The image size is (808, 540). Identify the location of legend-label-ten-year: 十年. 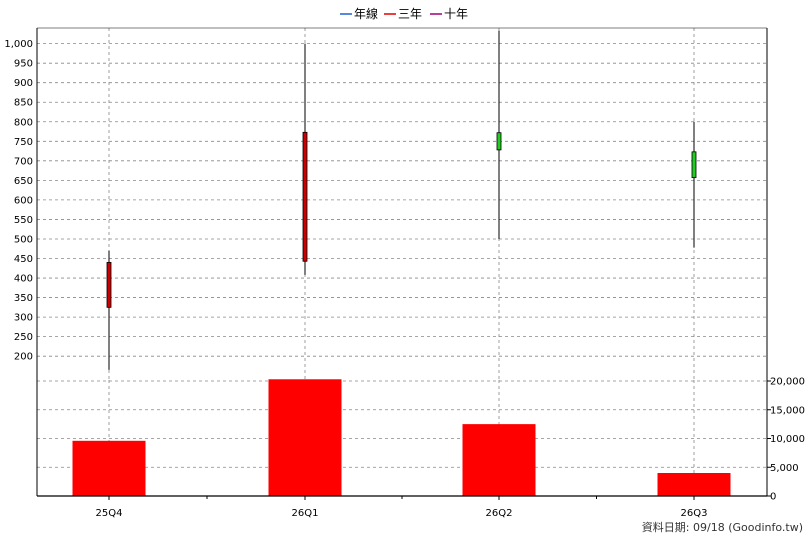
(456, 14).